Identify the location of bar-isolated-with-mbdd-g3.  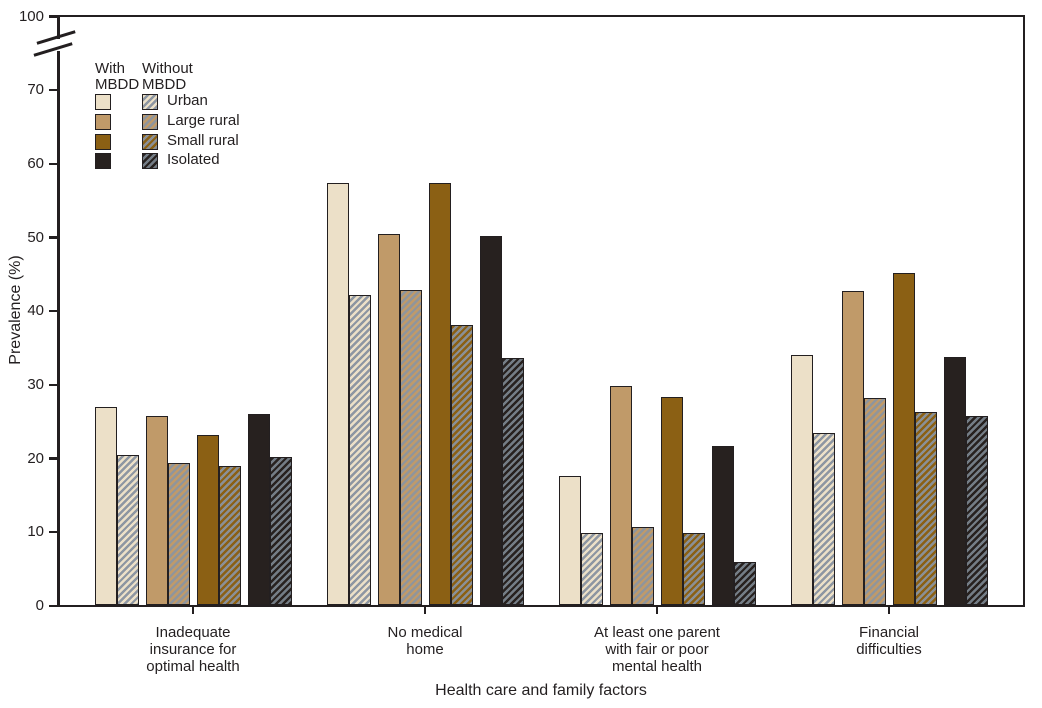
(722, 526).